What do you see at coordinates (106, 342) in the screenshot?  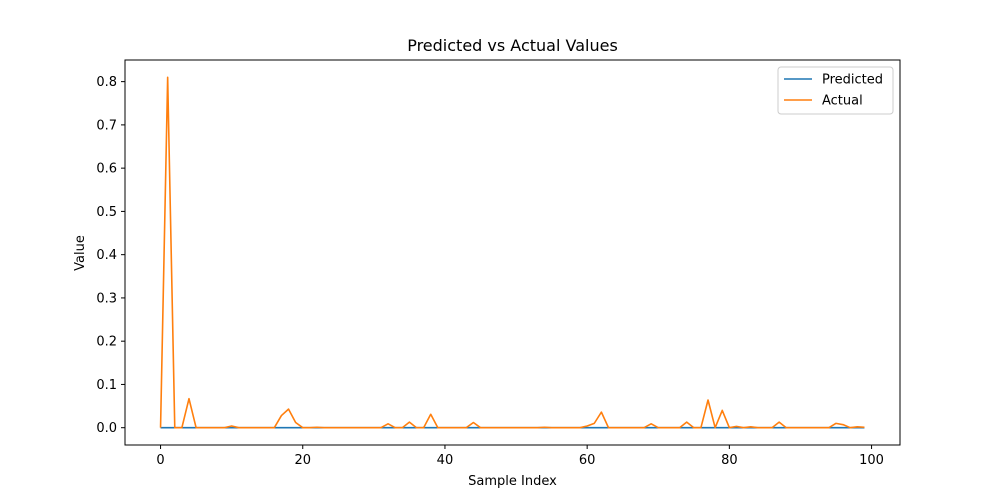 I see `y-tick-label: 0.2` at bounding box center [106, 342].